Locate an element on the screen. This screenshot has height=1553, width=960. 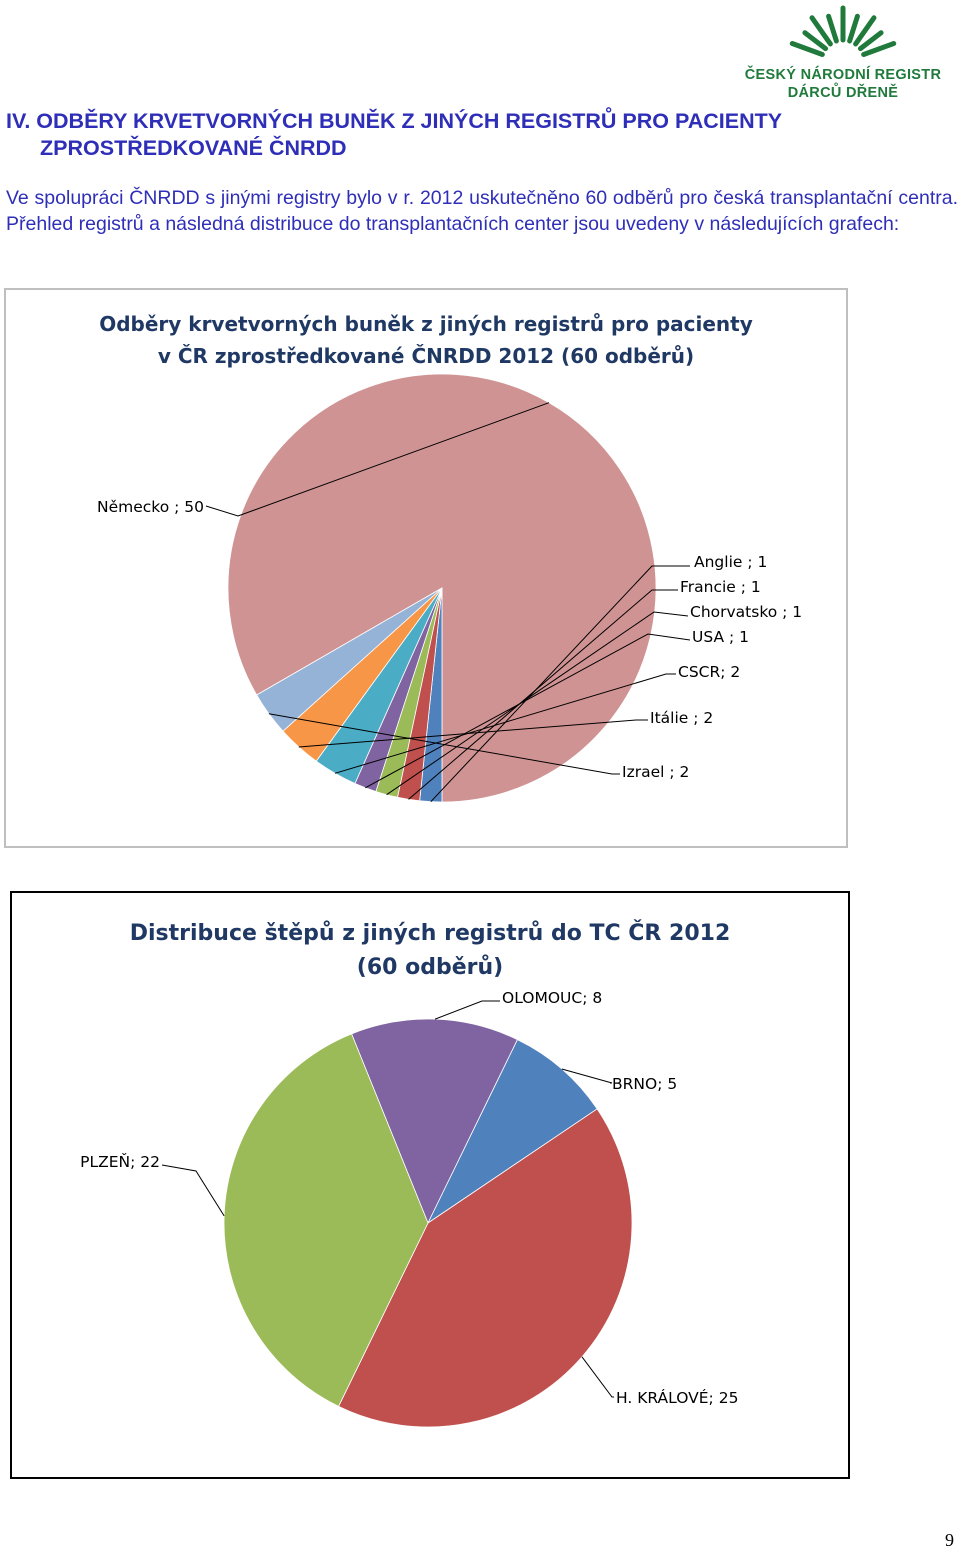
data-label: USA ; 1 is located at coordinates (720, 637).